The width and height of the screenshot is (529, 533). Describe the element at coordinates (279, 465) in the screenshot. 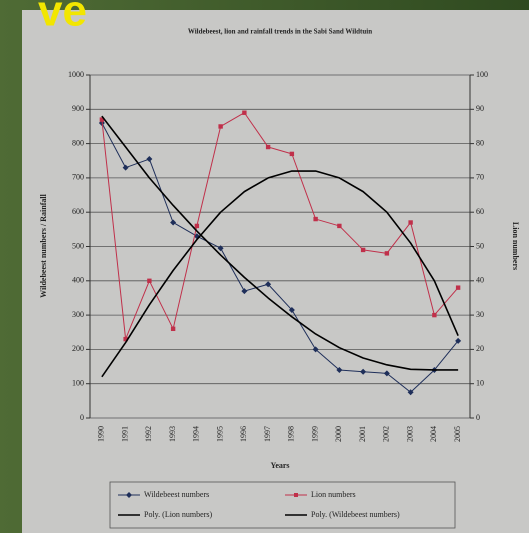

I see `x-axis-label: Years` at that location.